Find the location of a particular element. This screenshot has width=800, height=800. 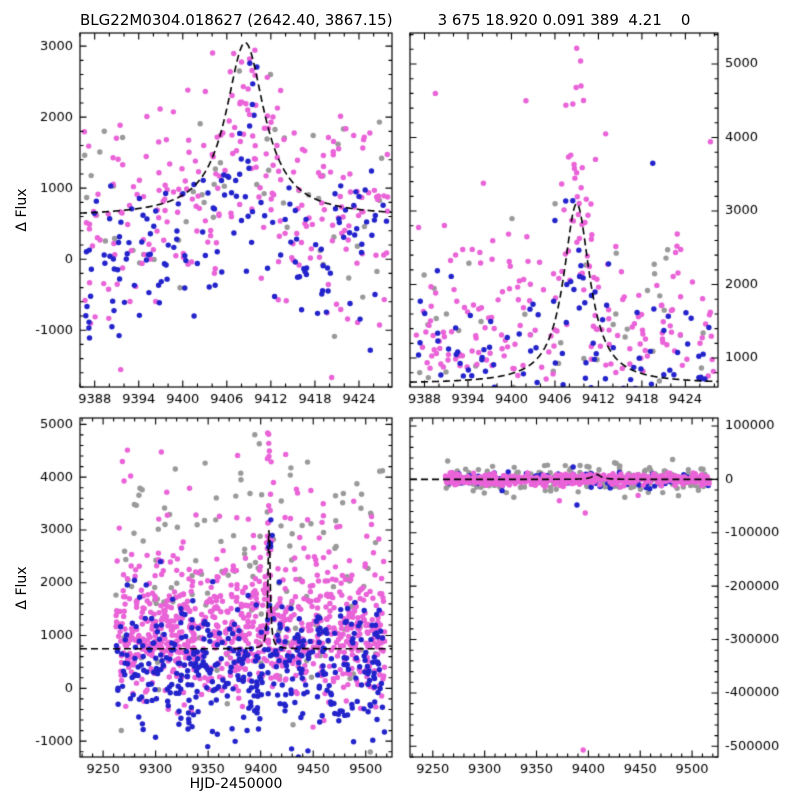

panel-title-fit-params: 3 675 18.920 0.091 389 4.21 0 is located at coordinates (564, 20).